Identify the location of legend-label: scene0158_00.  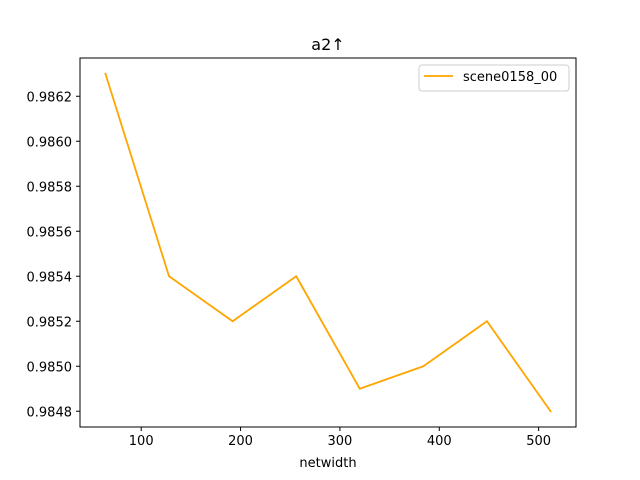
(510, 77).